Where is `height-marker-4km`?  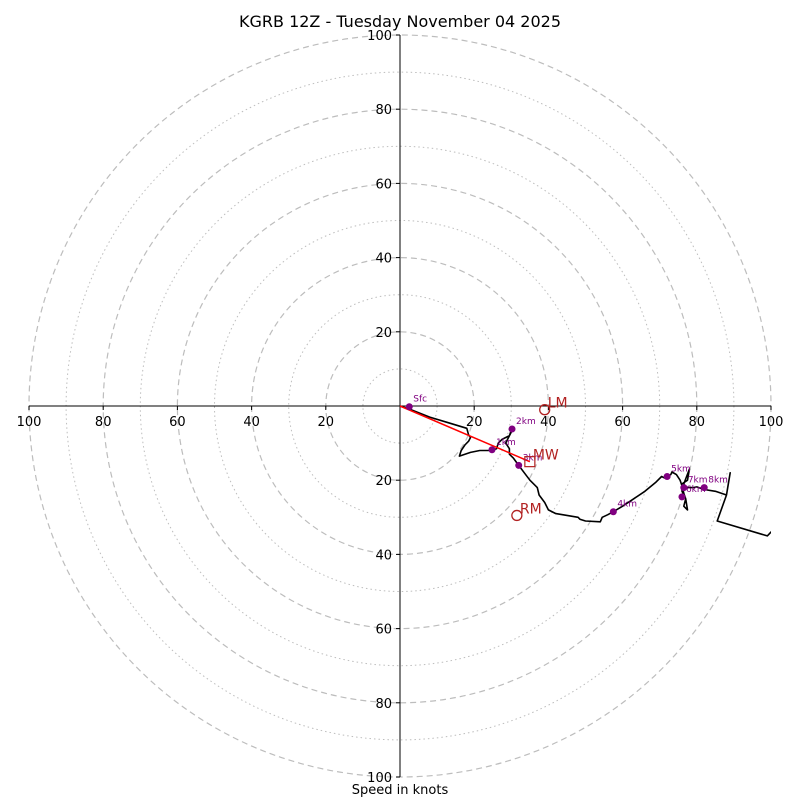 height-marker-4km is located at coordinates (613, 512).